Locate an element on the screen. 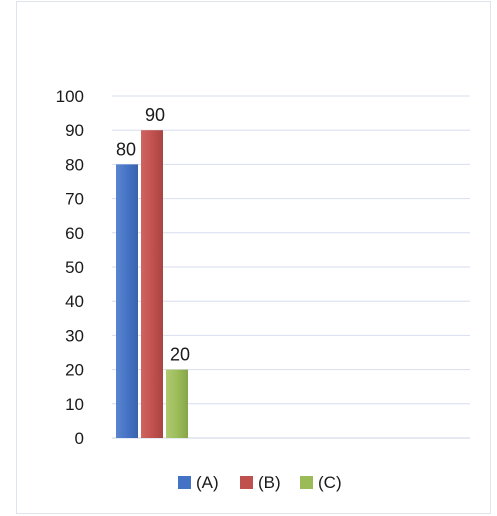 The width and height of the screenshot is (497, 516). y-tick-label: 50 is located at coordinates (74, 267).